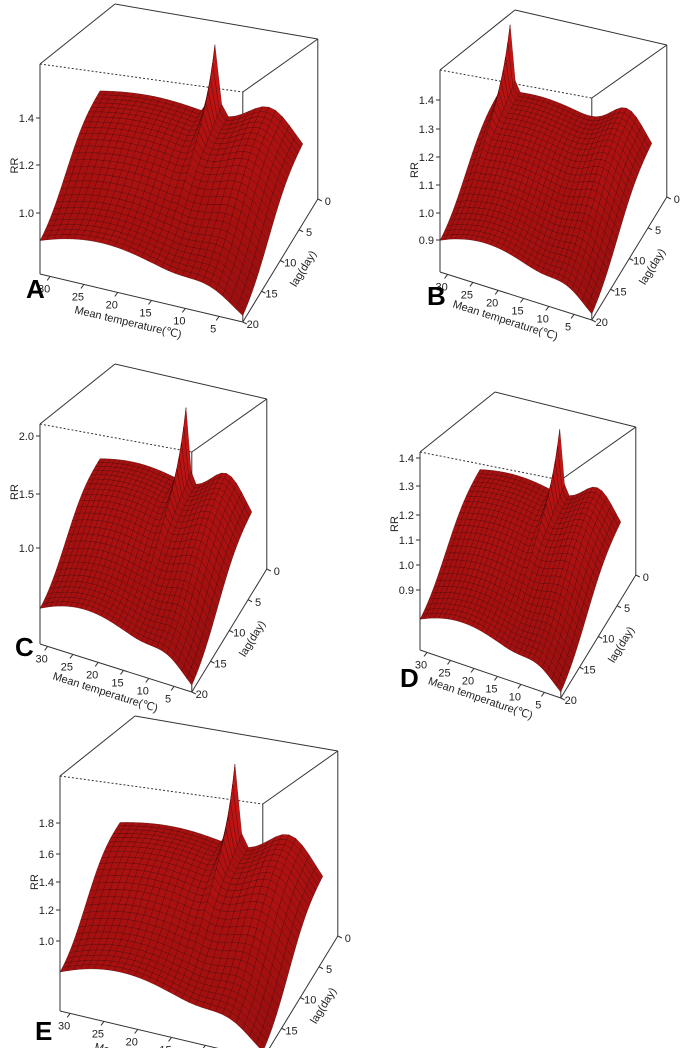  Describe the element at coordinates (46, 824) in the screenshot. I see `z-tick-label: 1.8` at that location.